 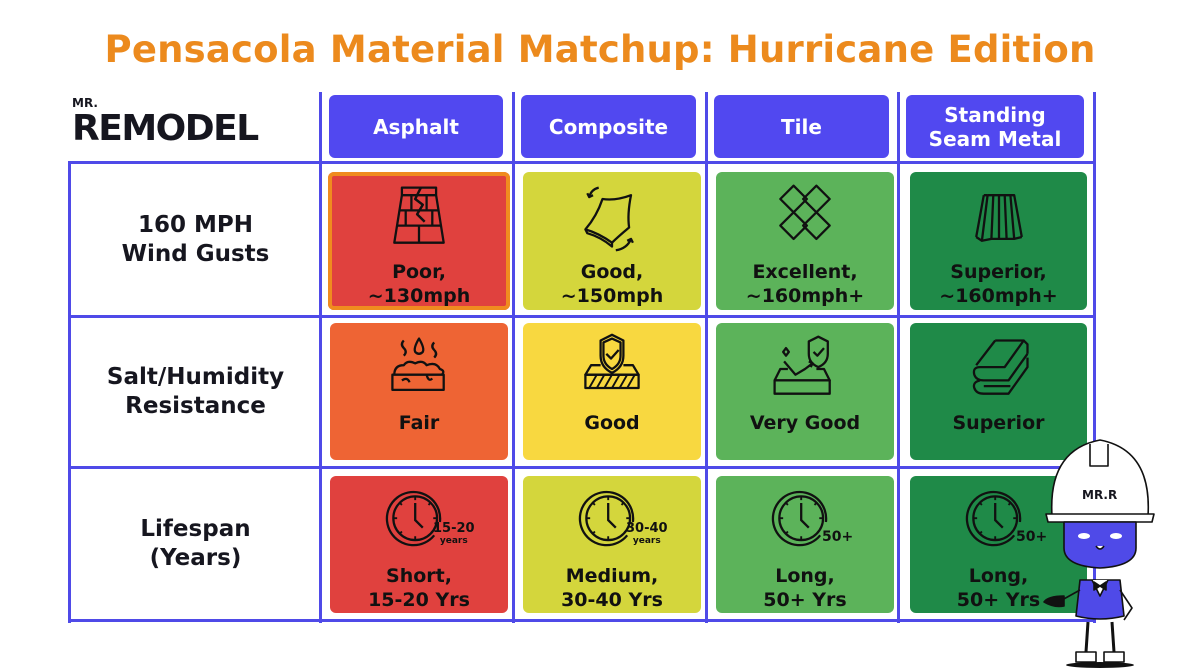 I want to click on cell-metal-salt: Superior, so click(x=998, y=391).